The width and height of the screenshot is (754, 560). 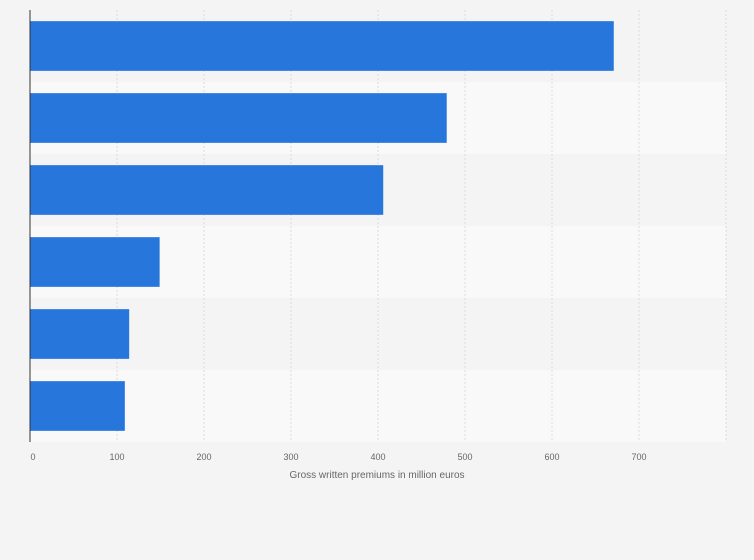 I want to click on x-tick-label: 300, so click(x=290, y=457).